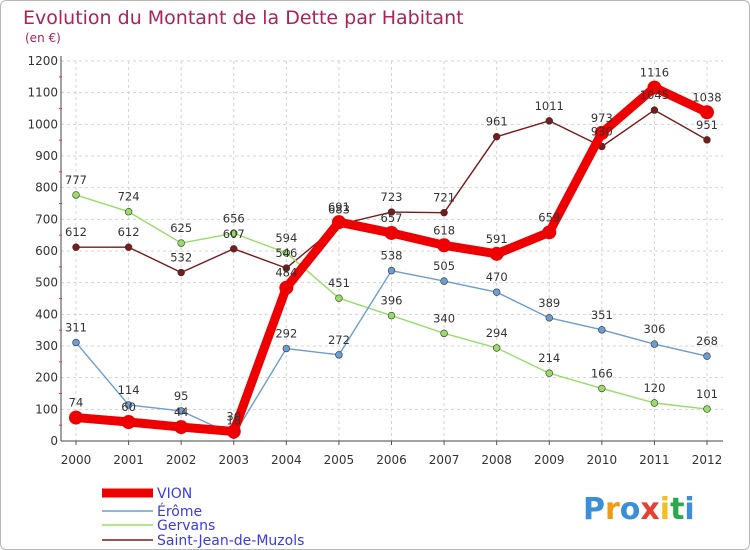 This screenshot has width=750, height=550. I want to click on y-tick-label: 200, so click(46, 378).